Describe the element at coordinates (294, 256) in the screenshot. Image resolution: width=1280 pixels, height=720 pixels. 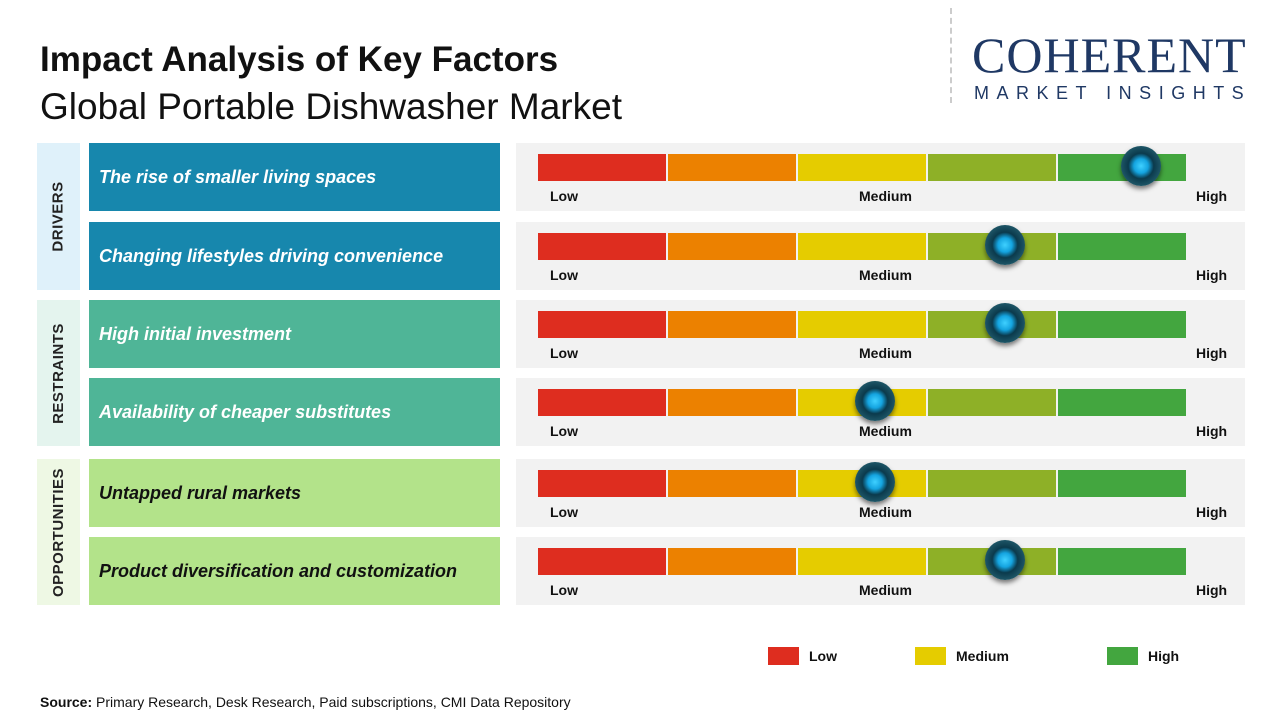
I see `factor-label: Changing lifestyles driving convenience` at that location.